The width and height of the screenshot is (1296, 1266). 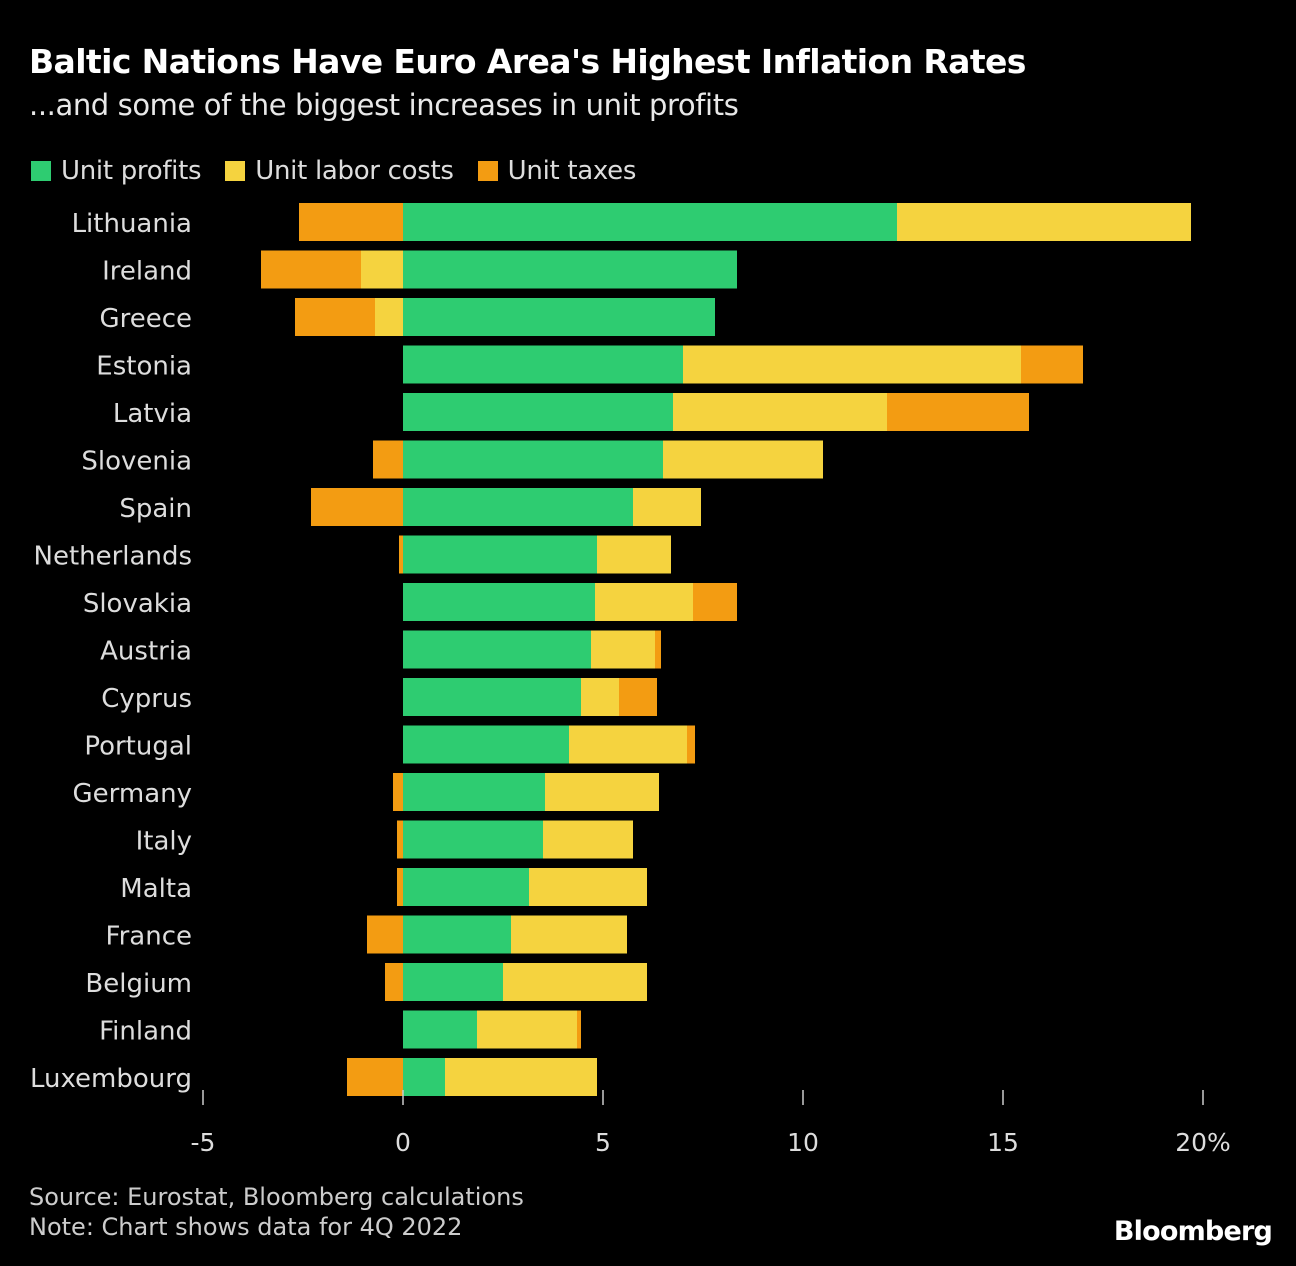 I want to click on category-label: Finland, so click(x=145, y=1032).